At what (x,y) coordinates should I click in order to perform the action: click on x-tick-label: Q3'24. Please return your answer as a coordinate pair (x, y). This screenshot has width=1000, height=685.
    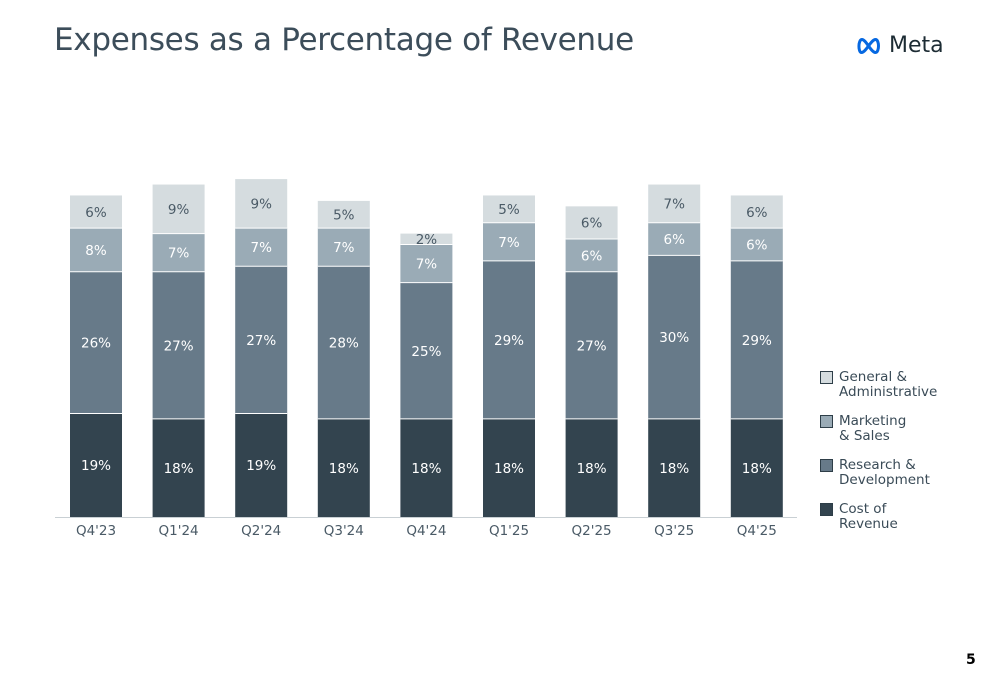
    Looking at the image, I should click on (344, 531).